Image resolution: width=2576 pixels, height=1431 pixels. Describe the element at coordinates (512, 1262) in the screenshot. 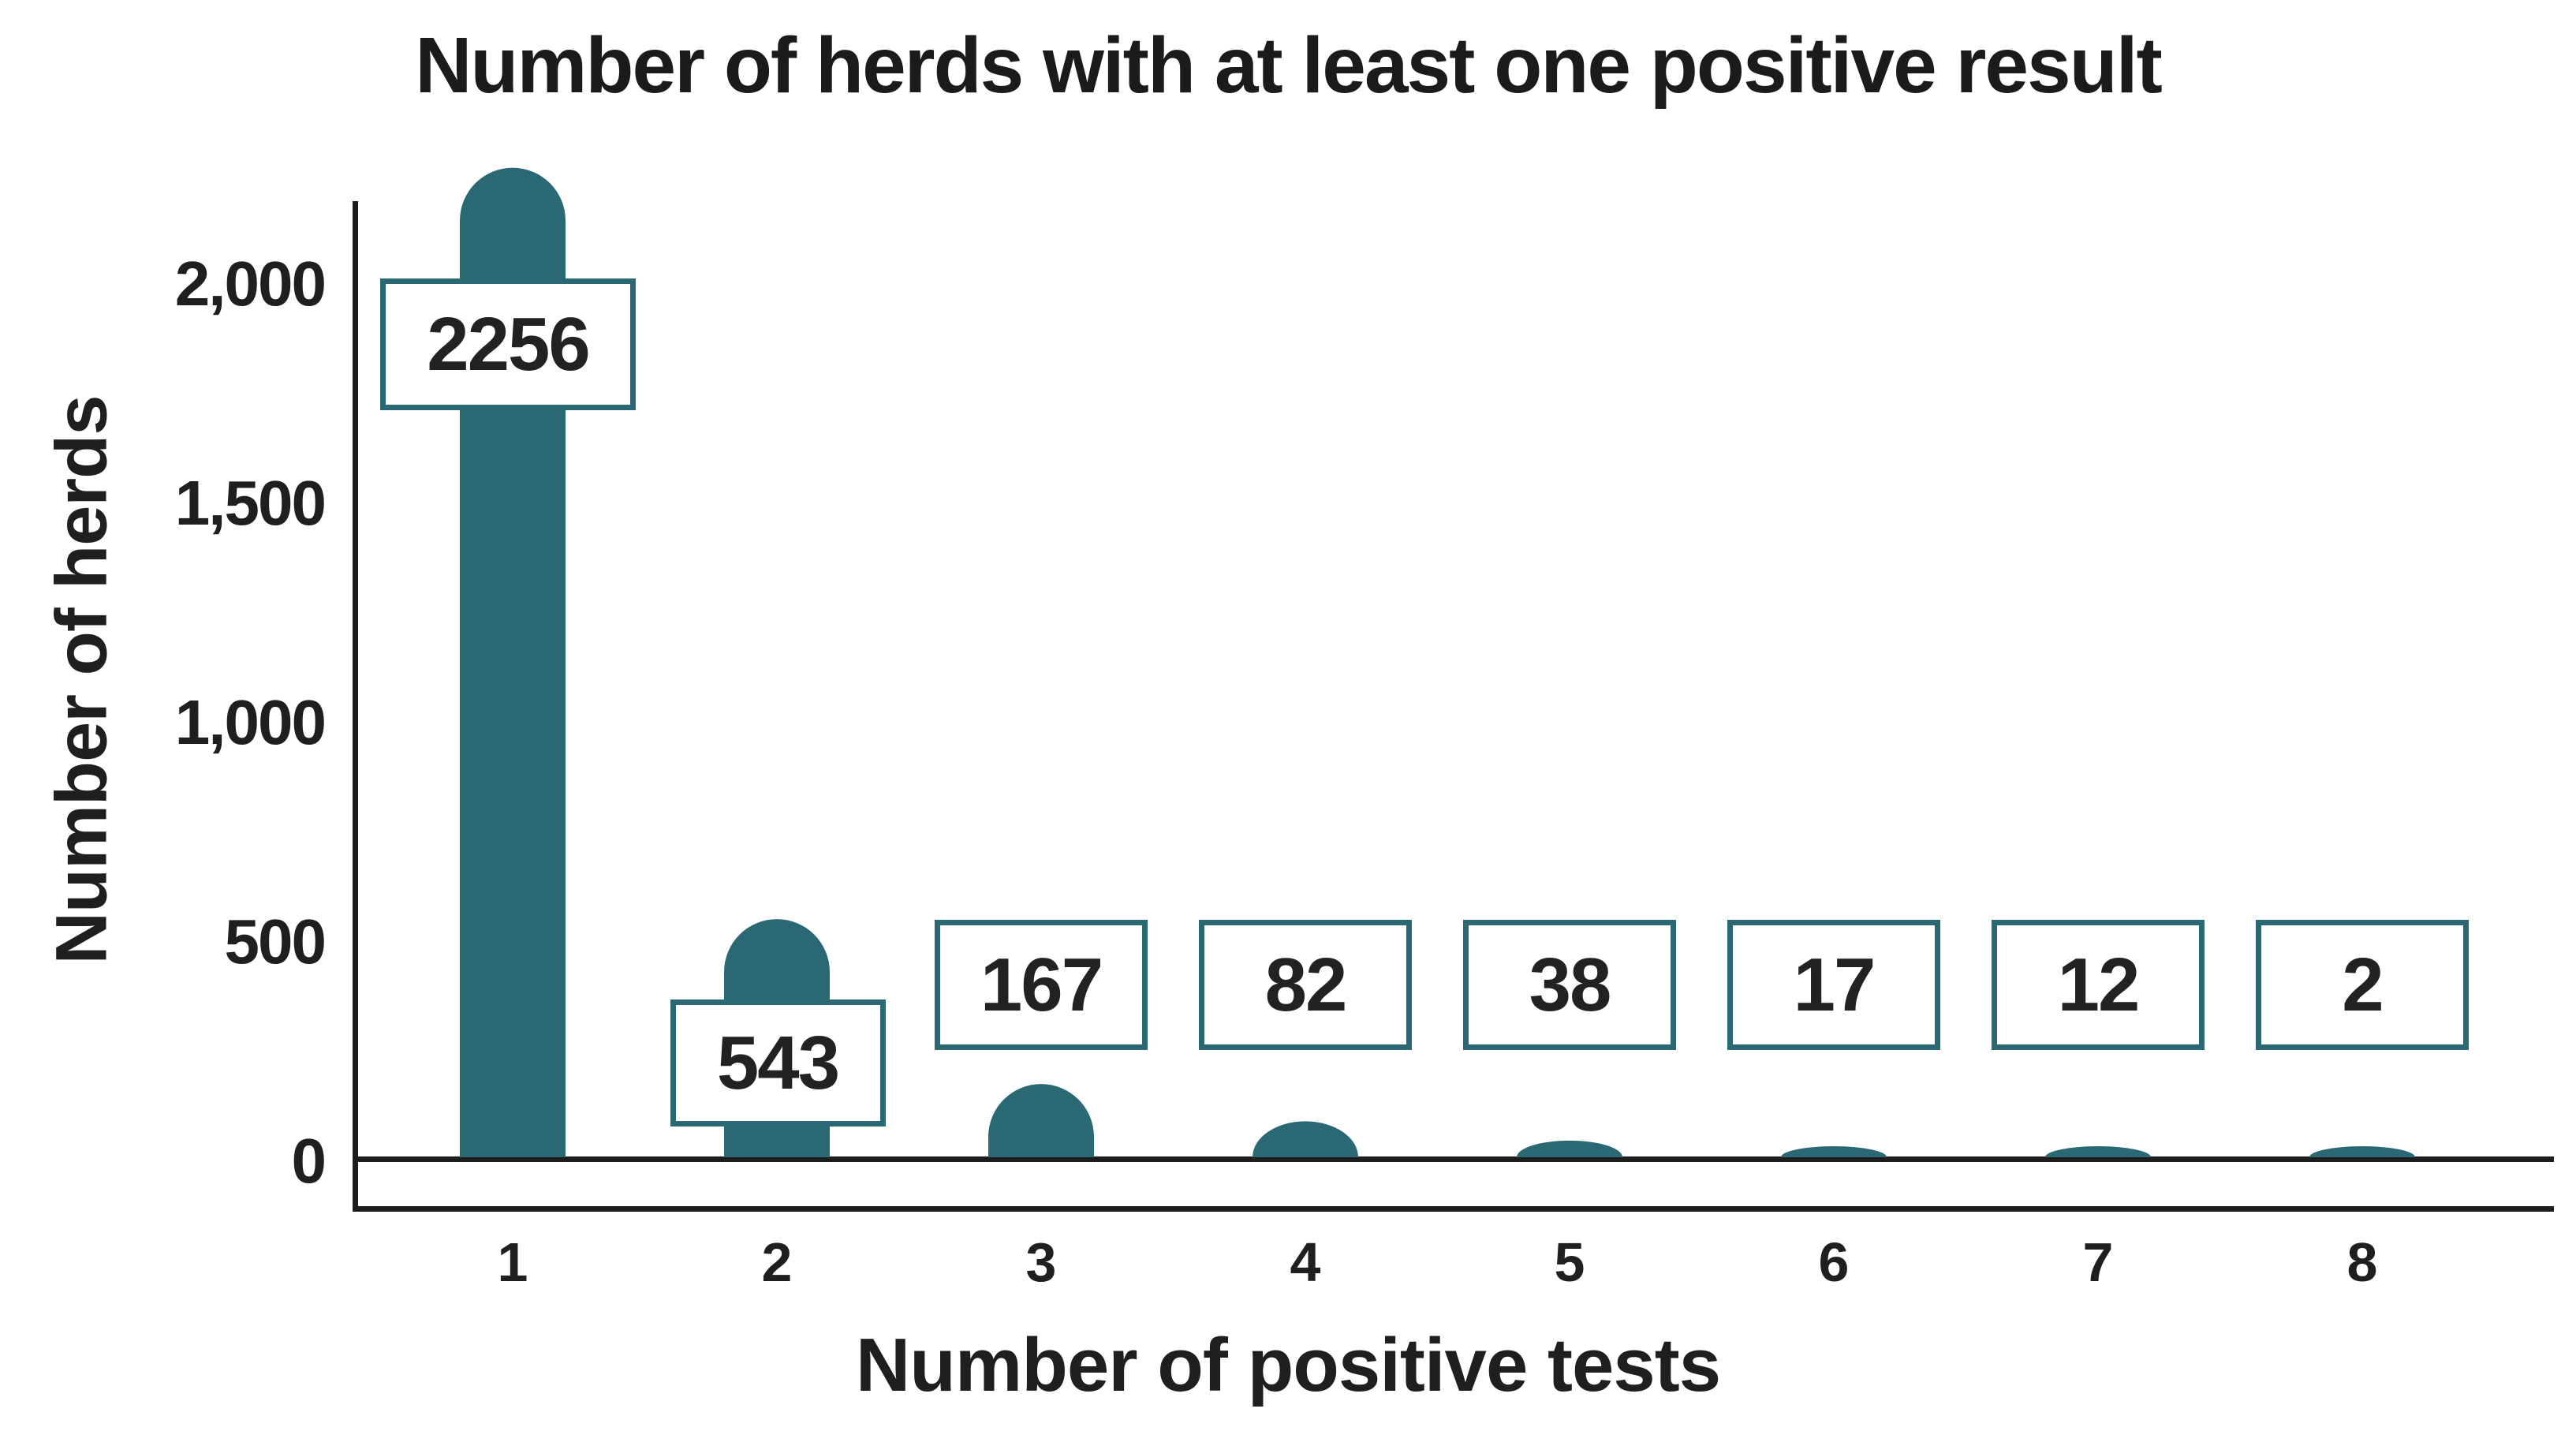

I see `x-tick-label: 1` at that location.